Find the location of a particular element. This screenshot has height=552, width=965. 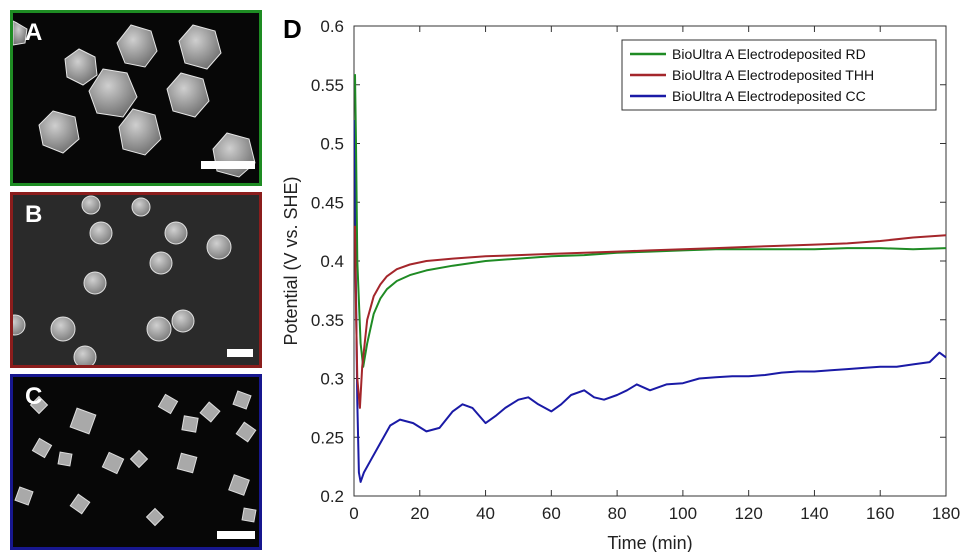

x-tick-label: 20 is located at coordinates (419, 513).